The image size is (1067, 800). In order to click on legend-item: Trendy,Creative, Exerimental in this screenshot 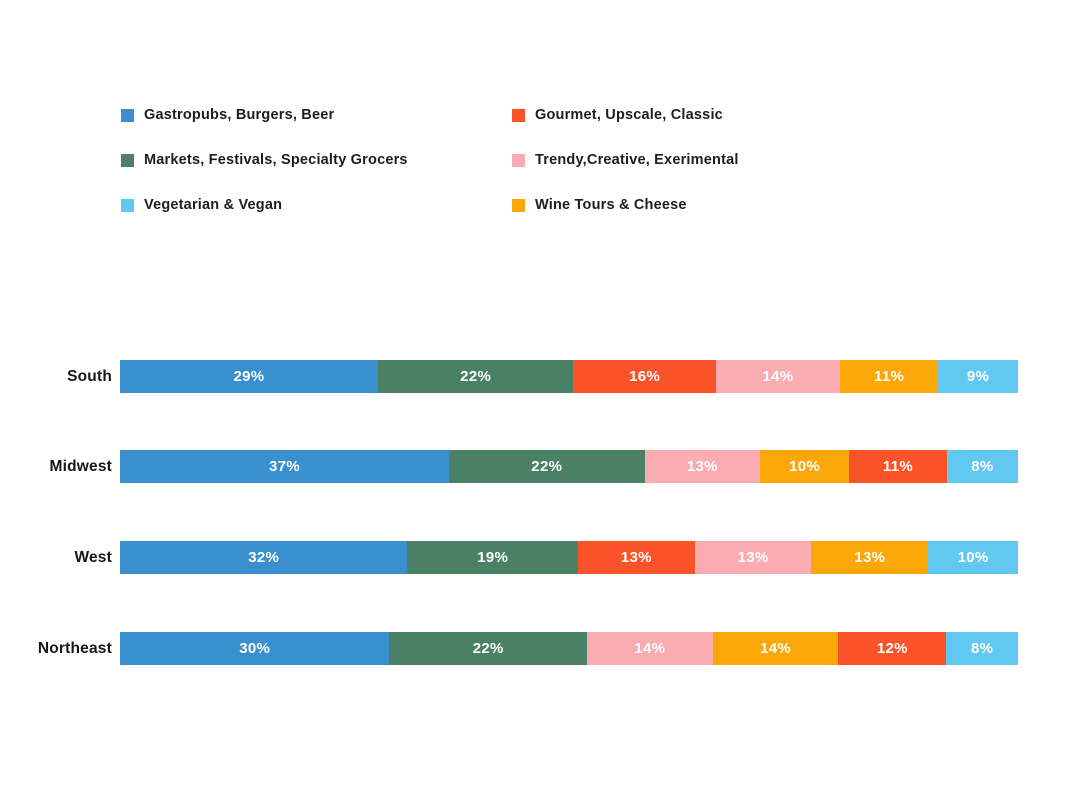, I will do `click(707, 160)`.